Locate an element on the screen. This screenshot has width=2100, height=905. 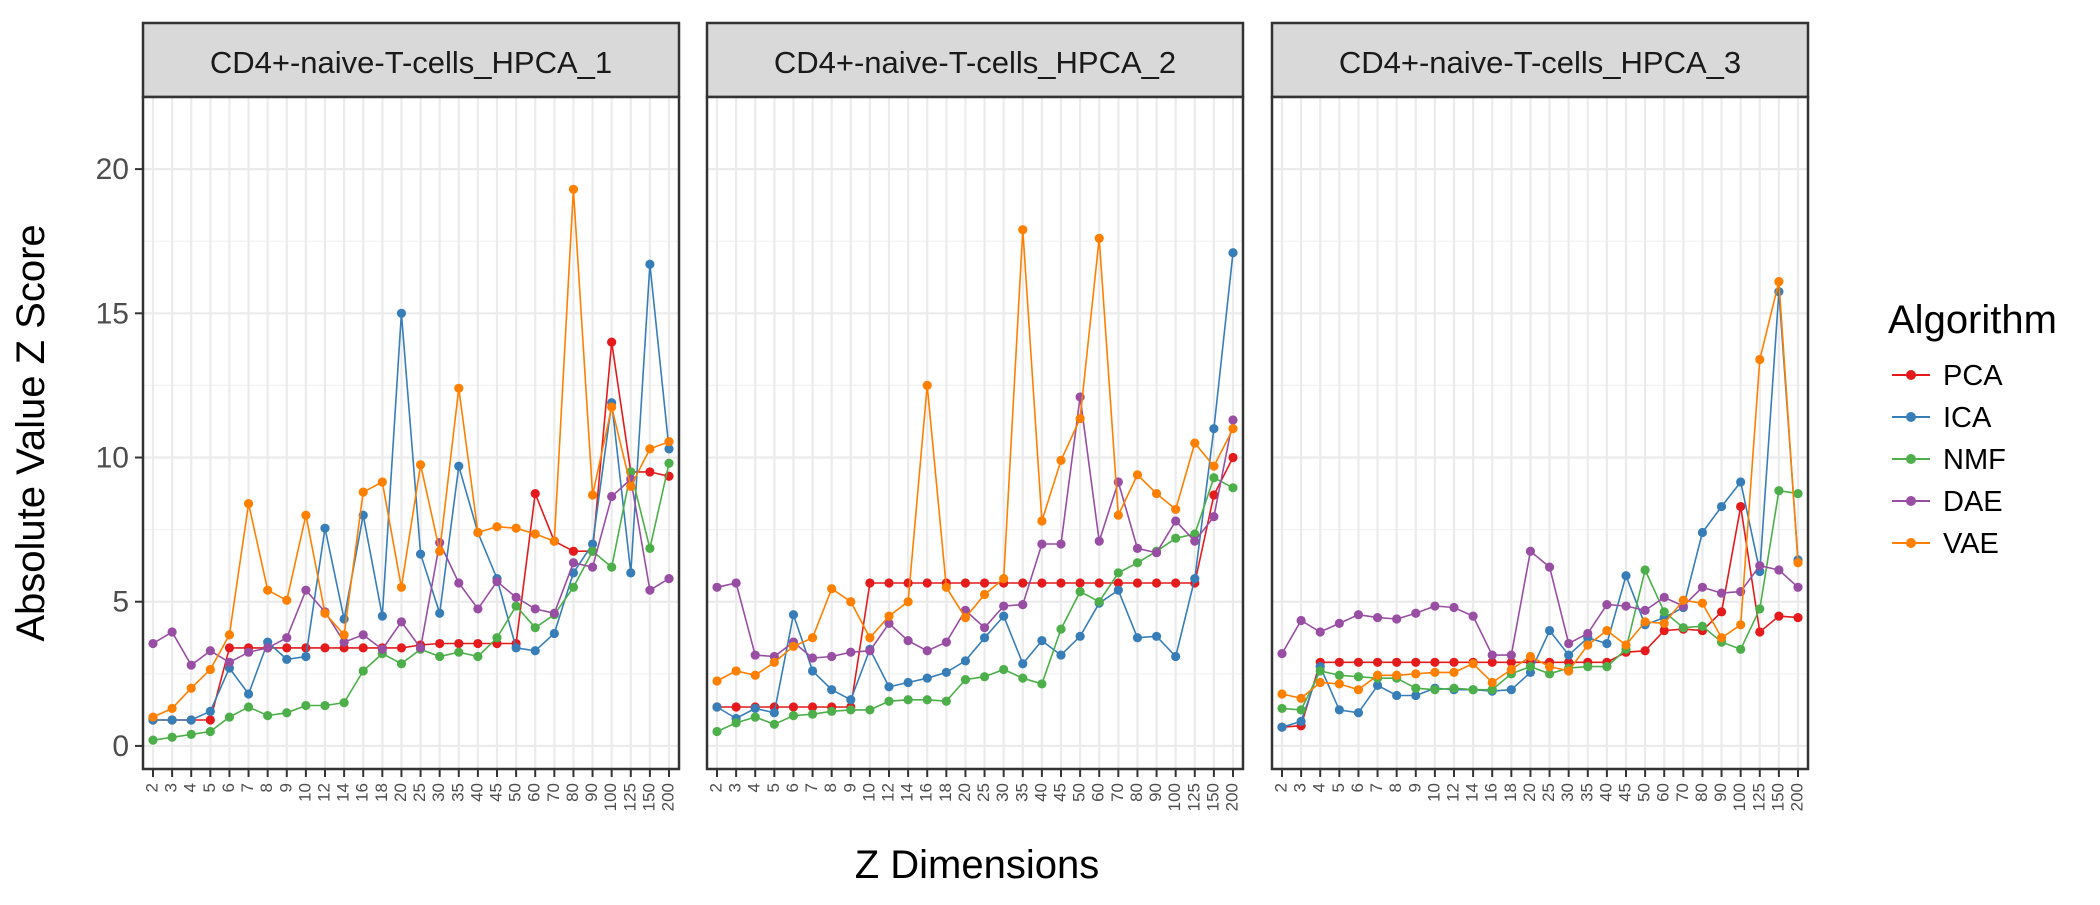
legend-item-ica: ICA is located at coordinates (1942, 418).